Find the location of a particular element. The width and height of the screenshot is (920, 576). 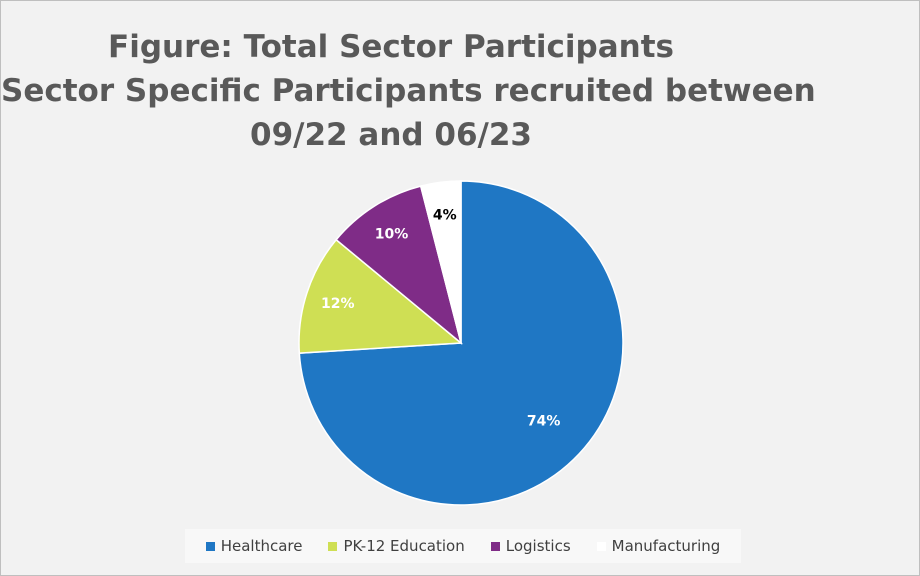

legend-item-manufacturing: Manufacturing is located at coordinates (658, 546).